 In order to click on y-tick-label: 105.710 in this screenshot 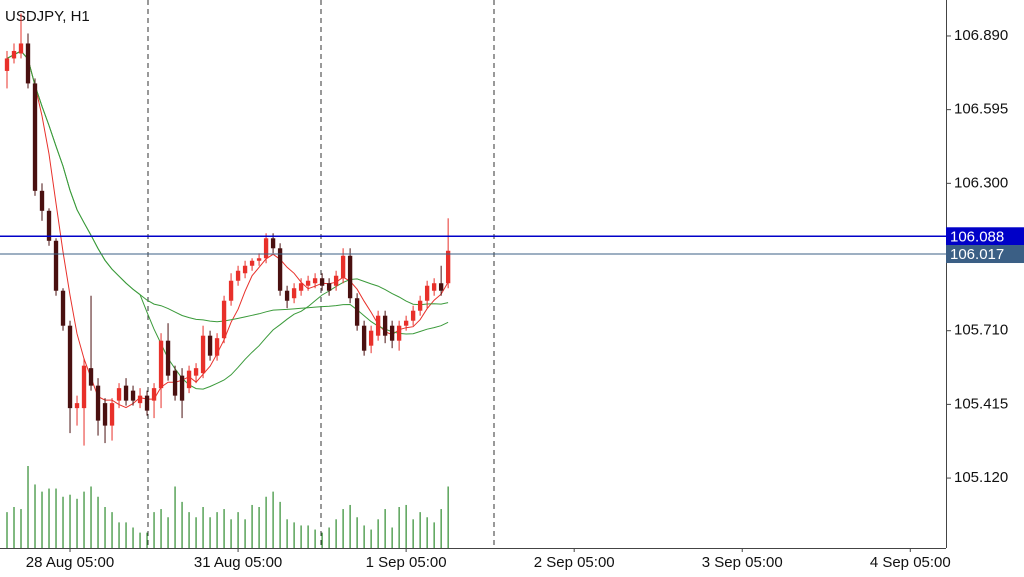, I will do `click(981, 330)`.